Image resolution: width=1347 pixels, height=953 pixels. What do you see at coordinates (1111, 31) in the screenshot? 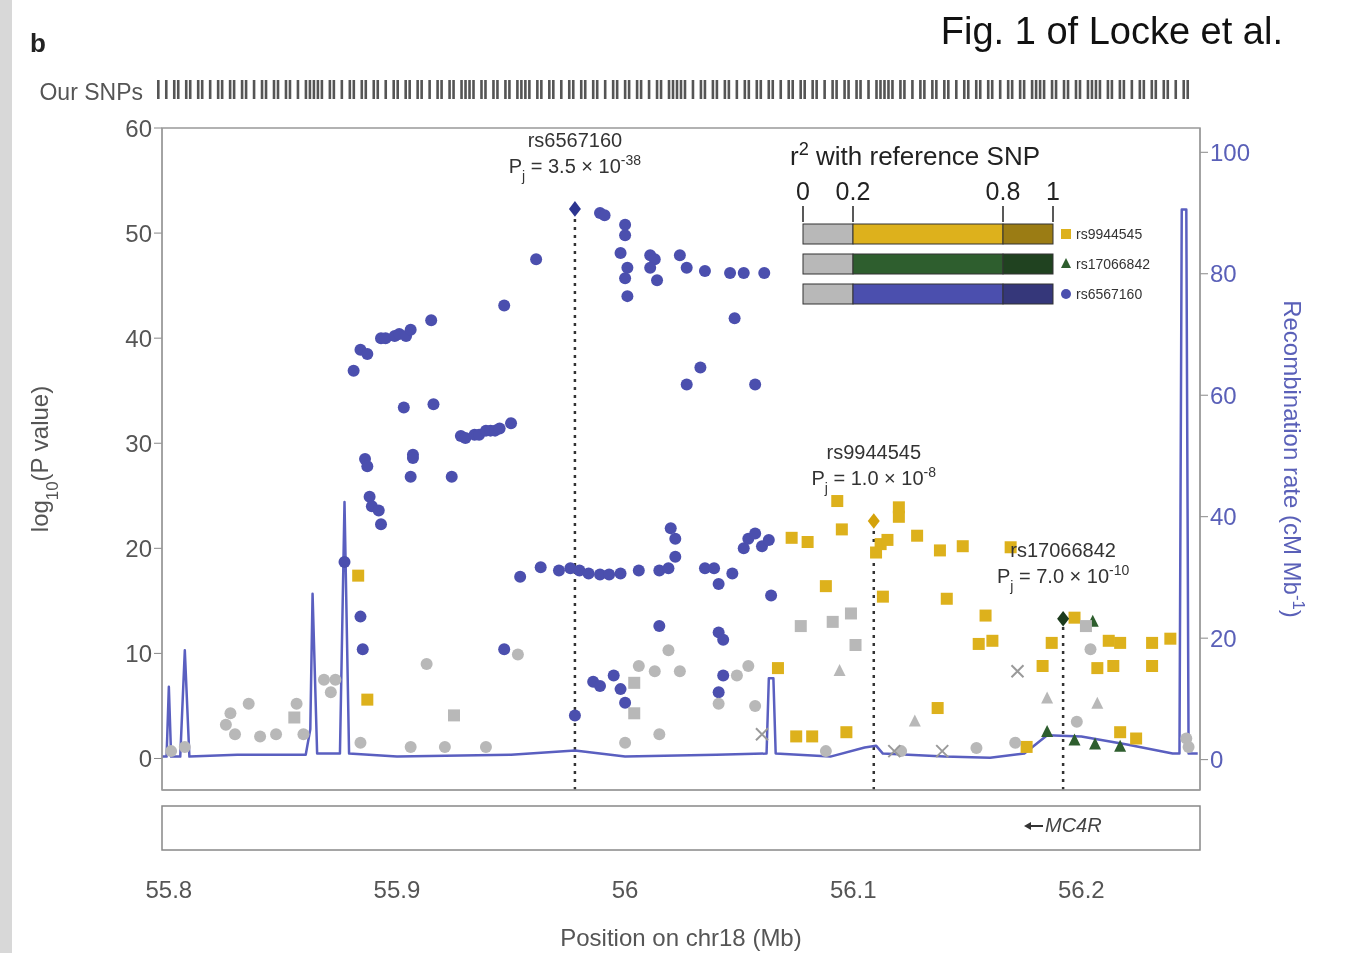
I see `caption: Fig. 1 of Locke et al.` at bounding box center [1111, 31].